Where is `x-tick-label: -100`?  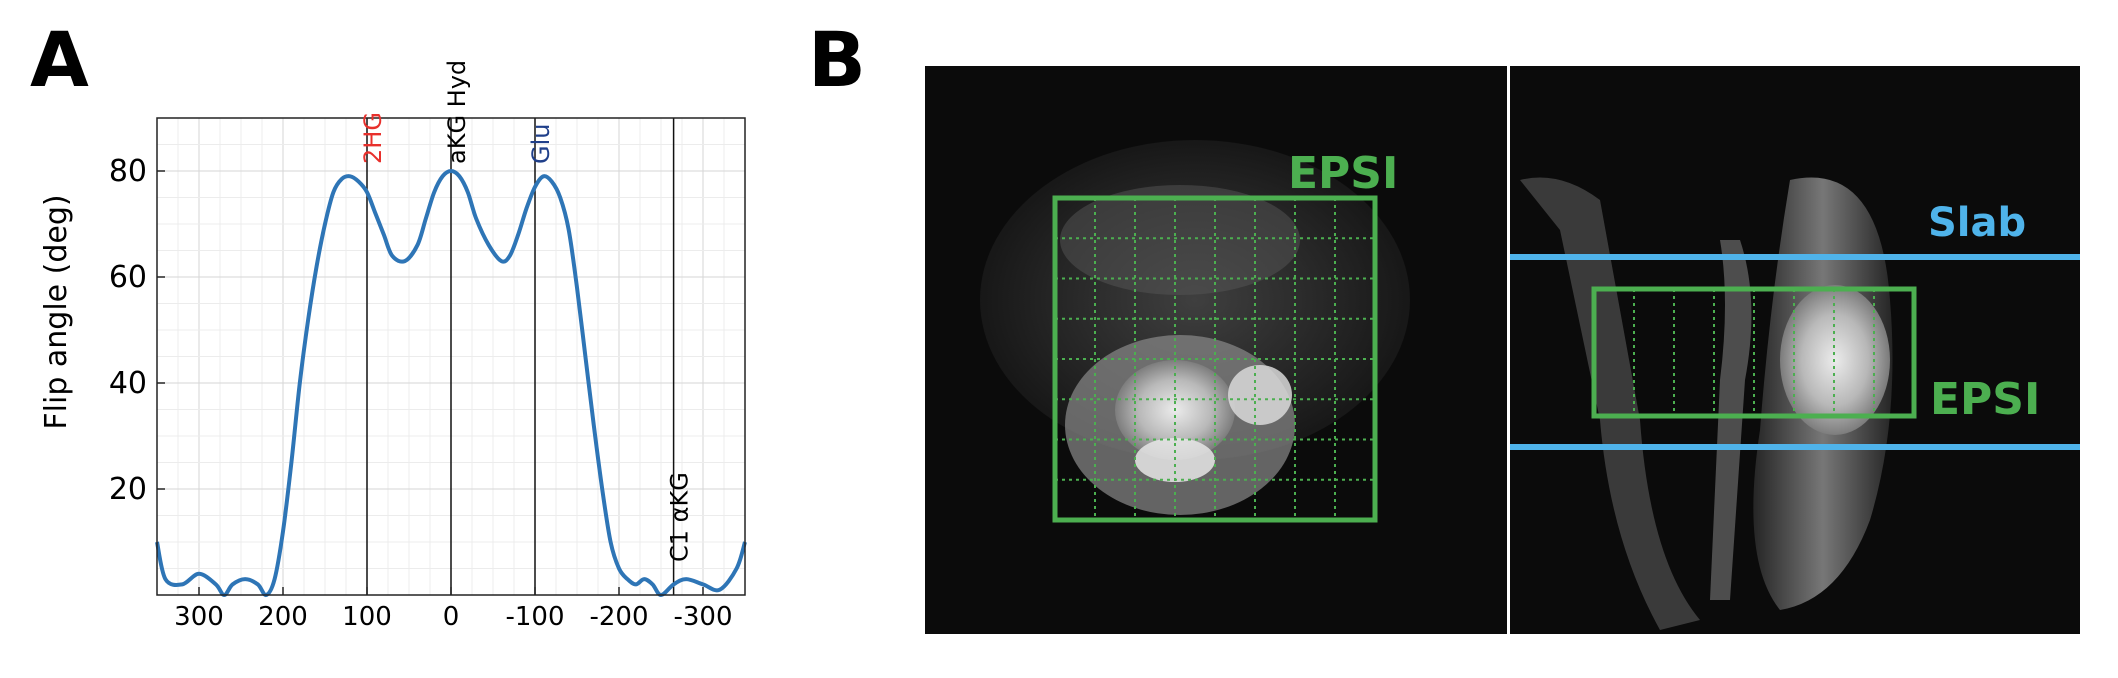 x-tick-label: -100 is located at coordinates (534, 617).